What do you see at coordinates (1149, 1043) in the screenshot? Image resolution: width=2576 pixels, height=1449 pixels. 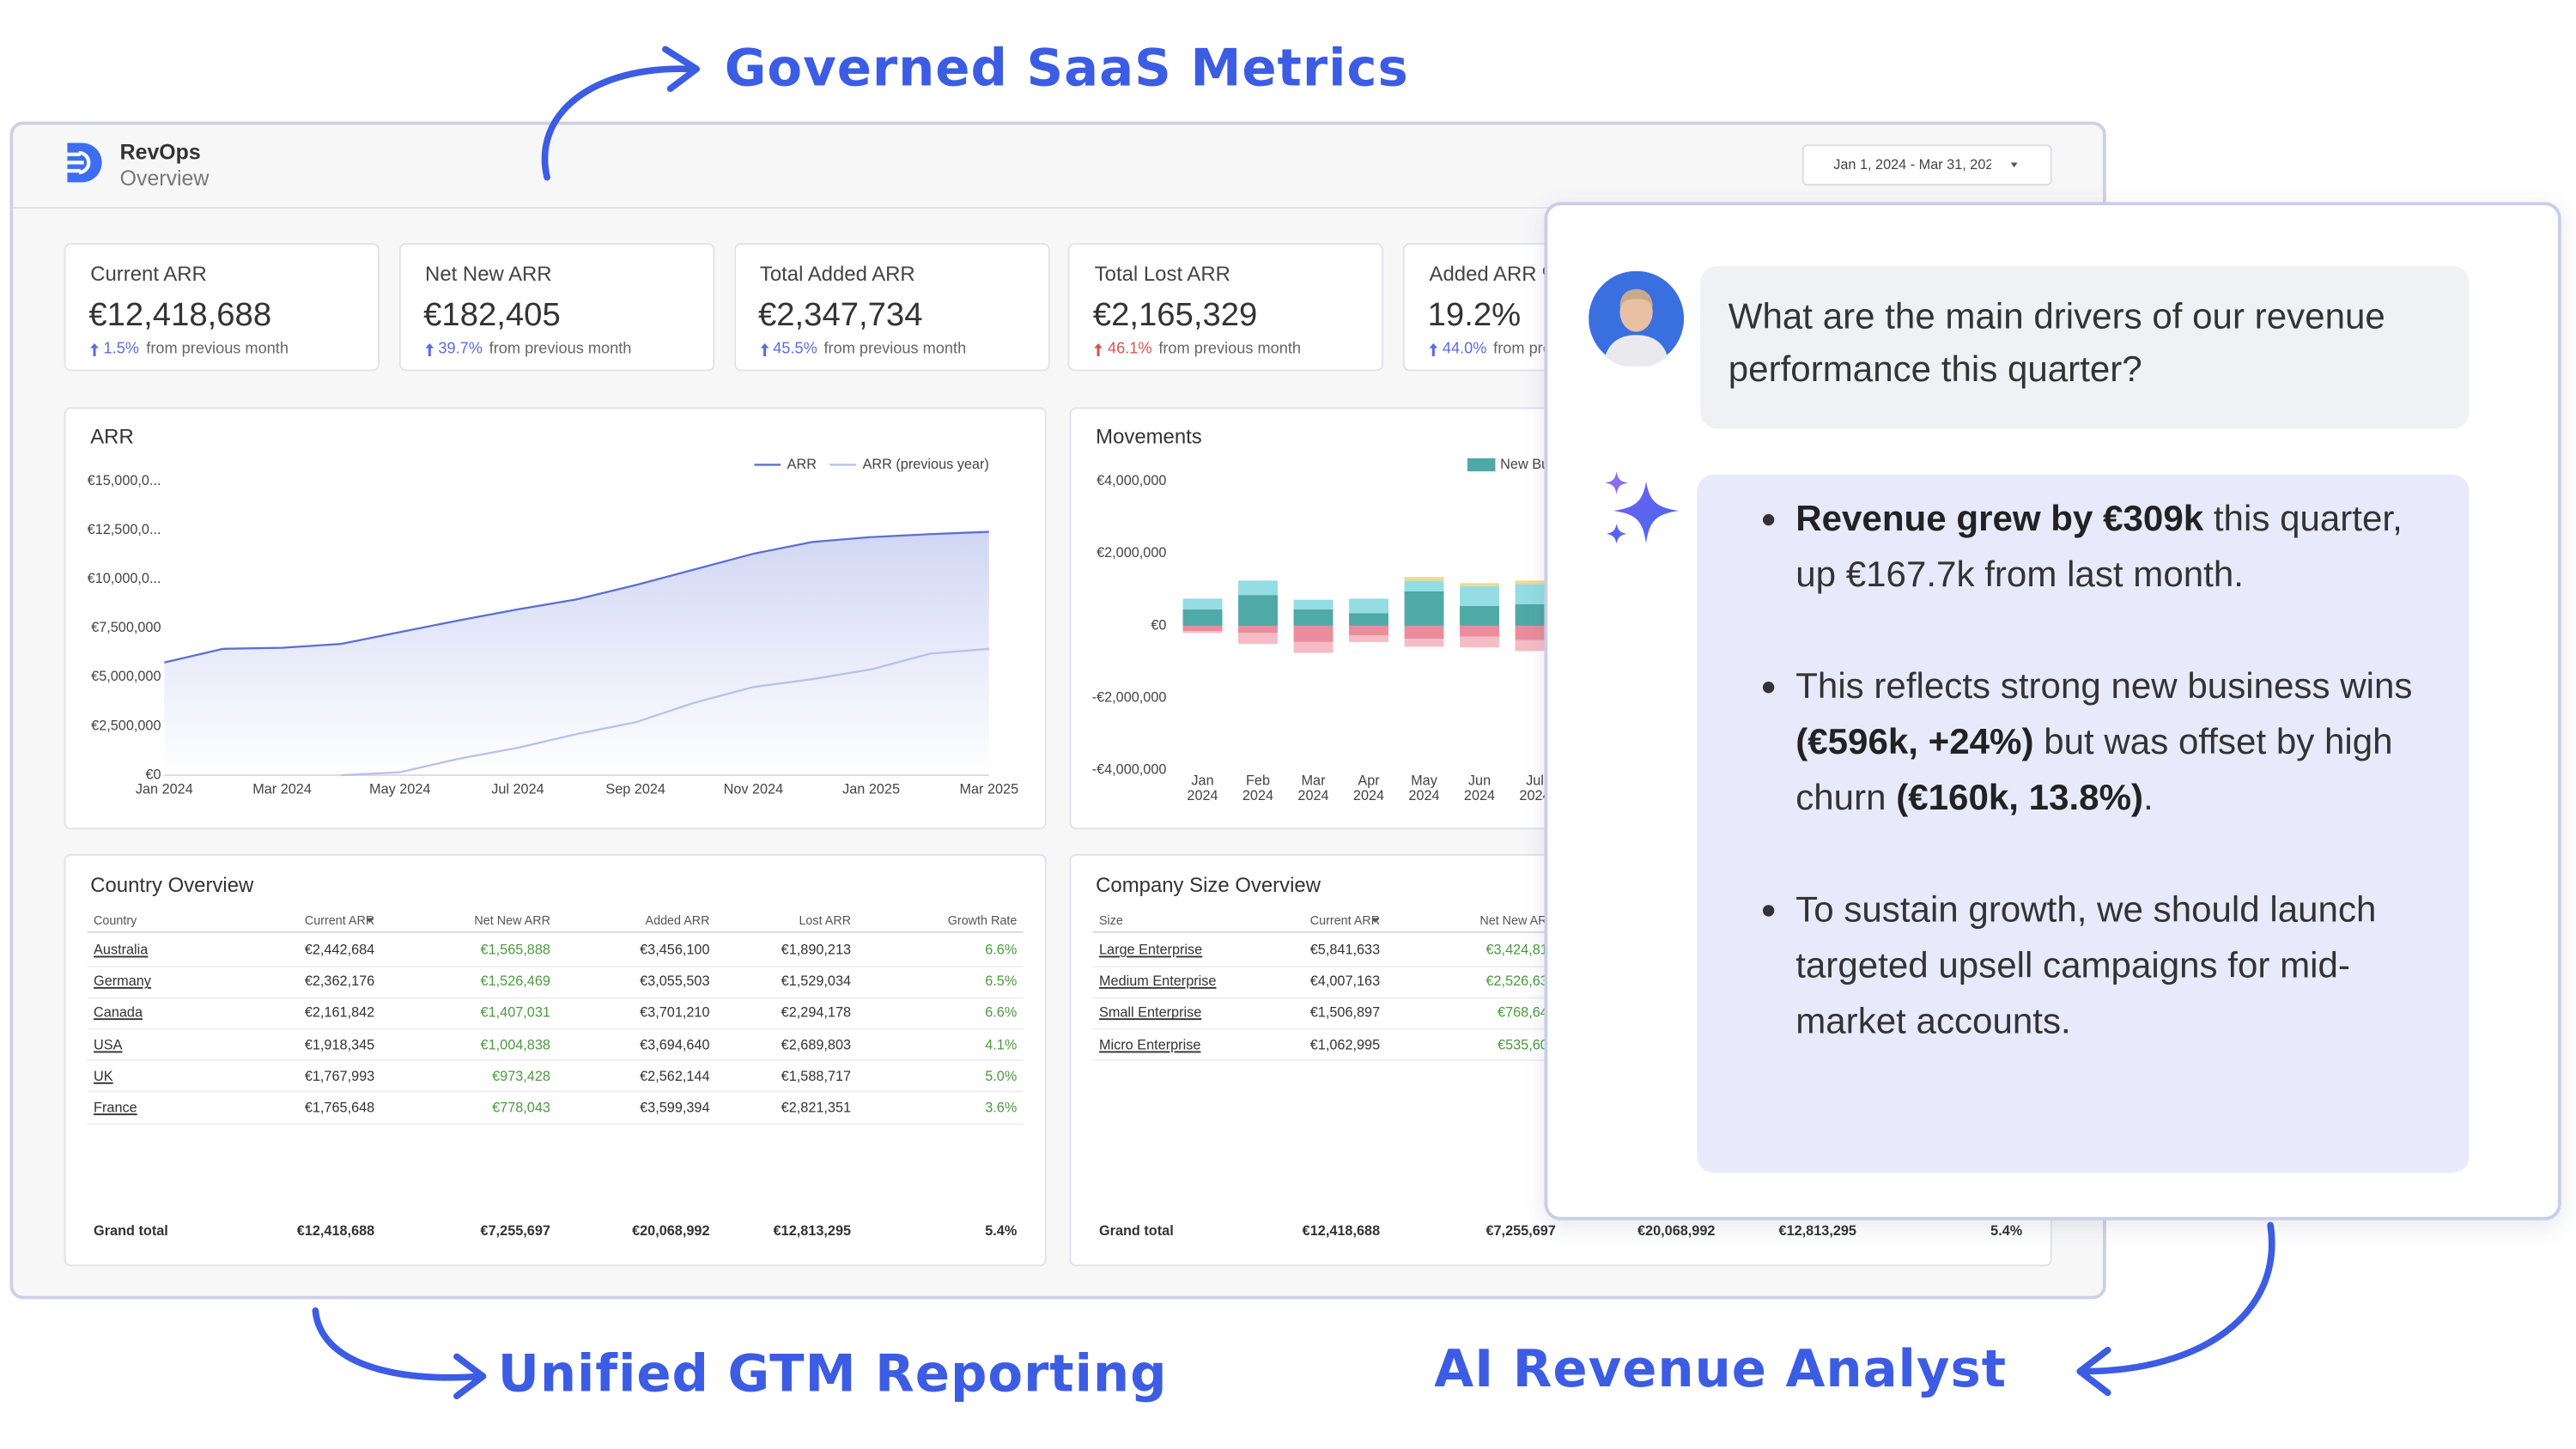 I see `row-link: Micro Enterprise` at bounding box center [1149, 1043].